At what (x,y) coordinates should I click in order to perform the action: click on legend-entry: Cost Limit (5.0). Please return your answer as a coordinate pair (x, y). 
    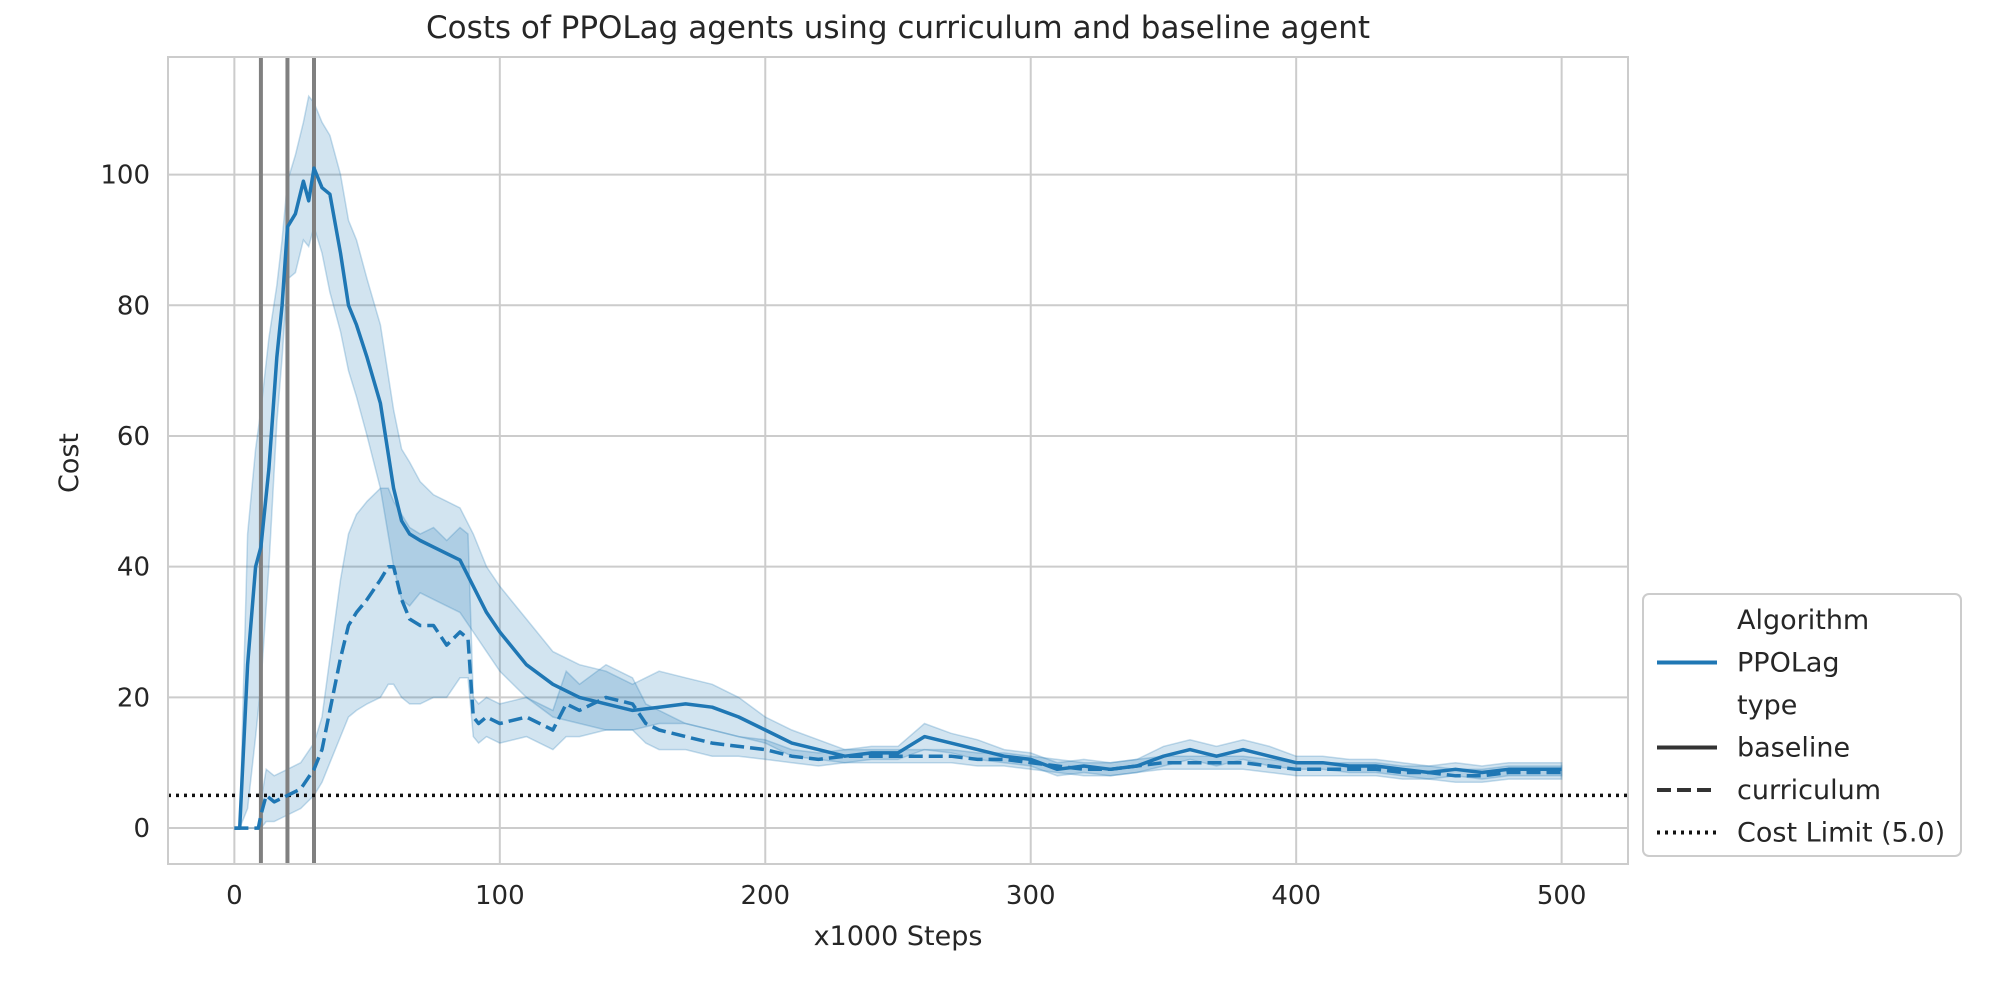
    Looking at the image, I should click on (1801, 833).